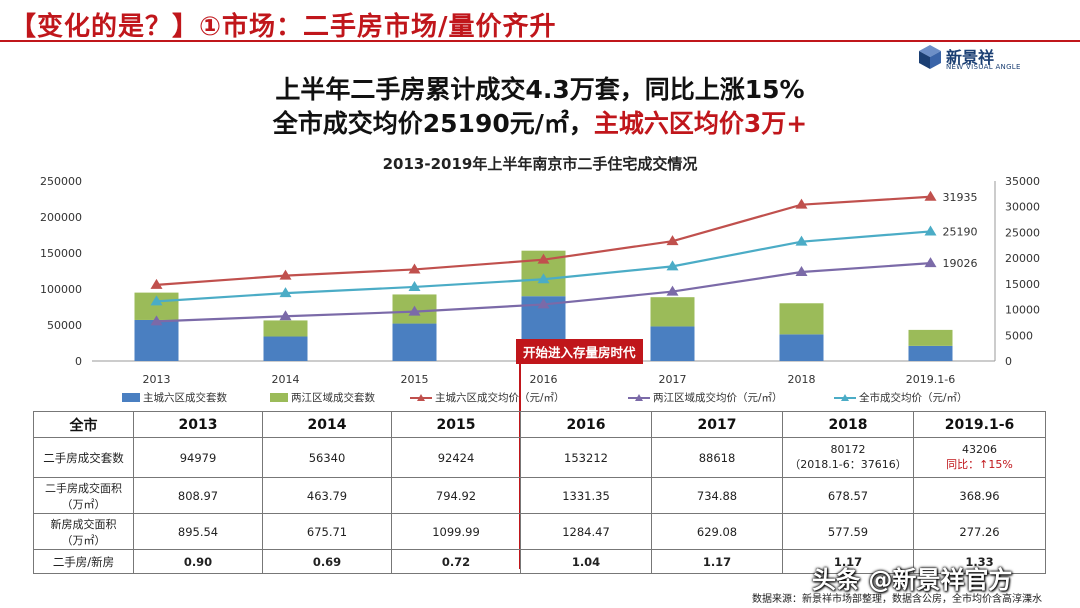 This screenshot has width=1080, height=608. I want to click on brand-logo: 新景祥 NEW VISUAL ANGLE, so click(978, 58).